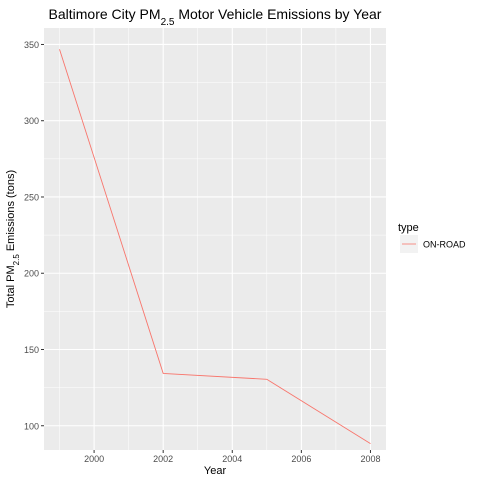  I want to click on y-axis-title: Total PM2.5 Emissions (tons), so click(13, 239).